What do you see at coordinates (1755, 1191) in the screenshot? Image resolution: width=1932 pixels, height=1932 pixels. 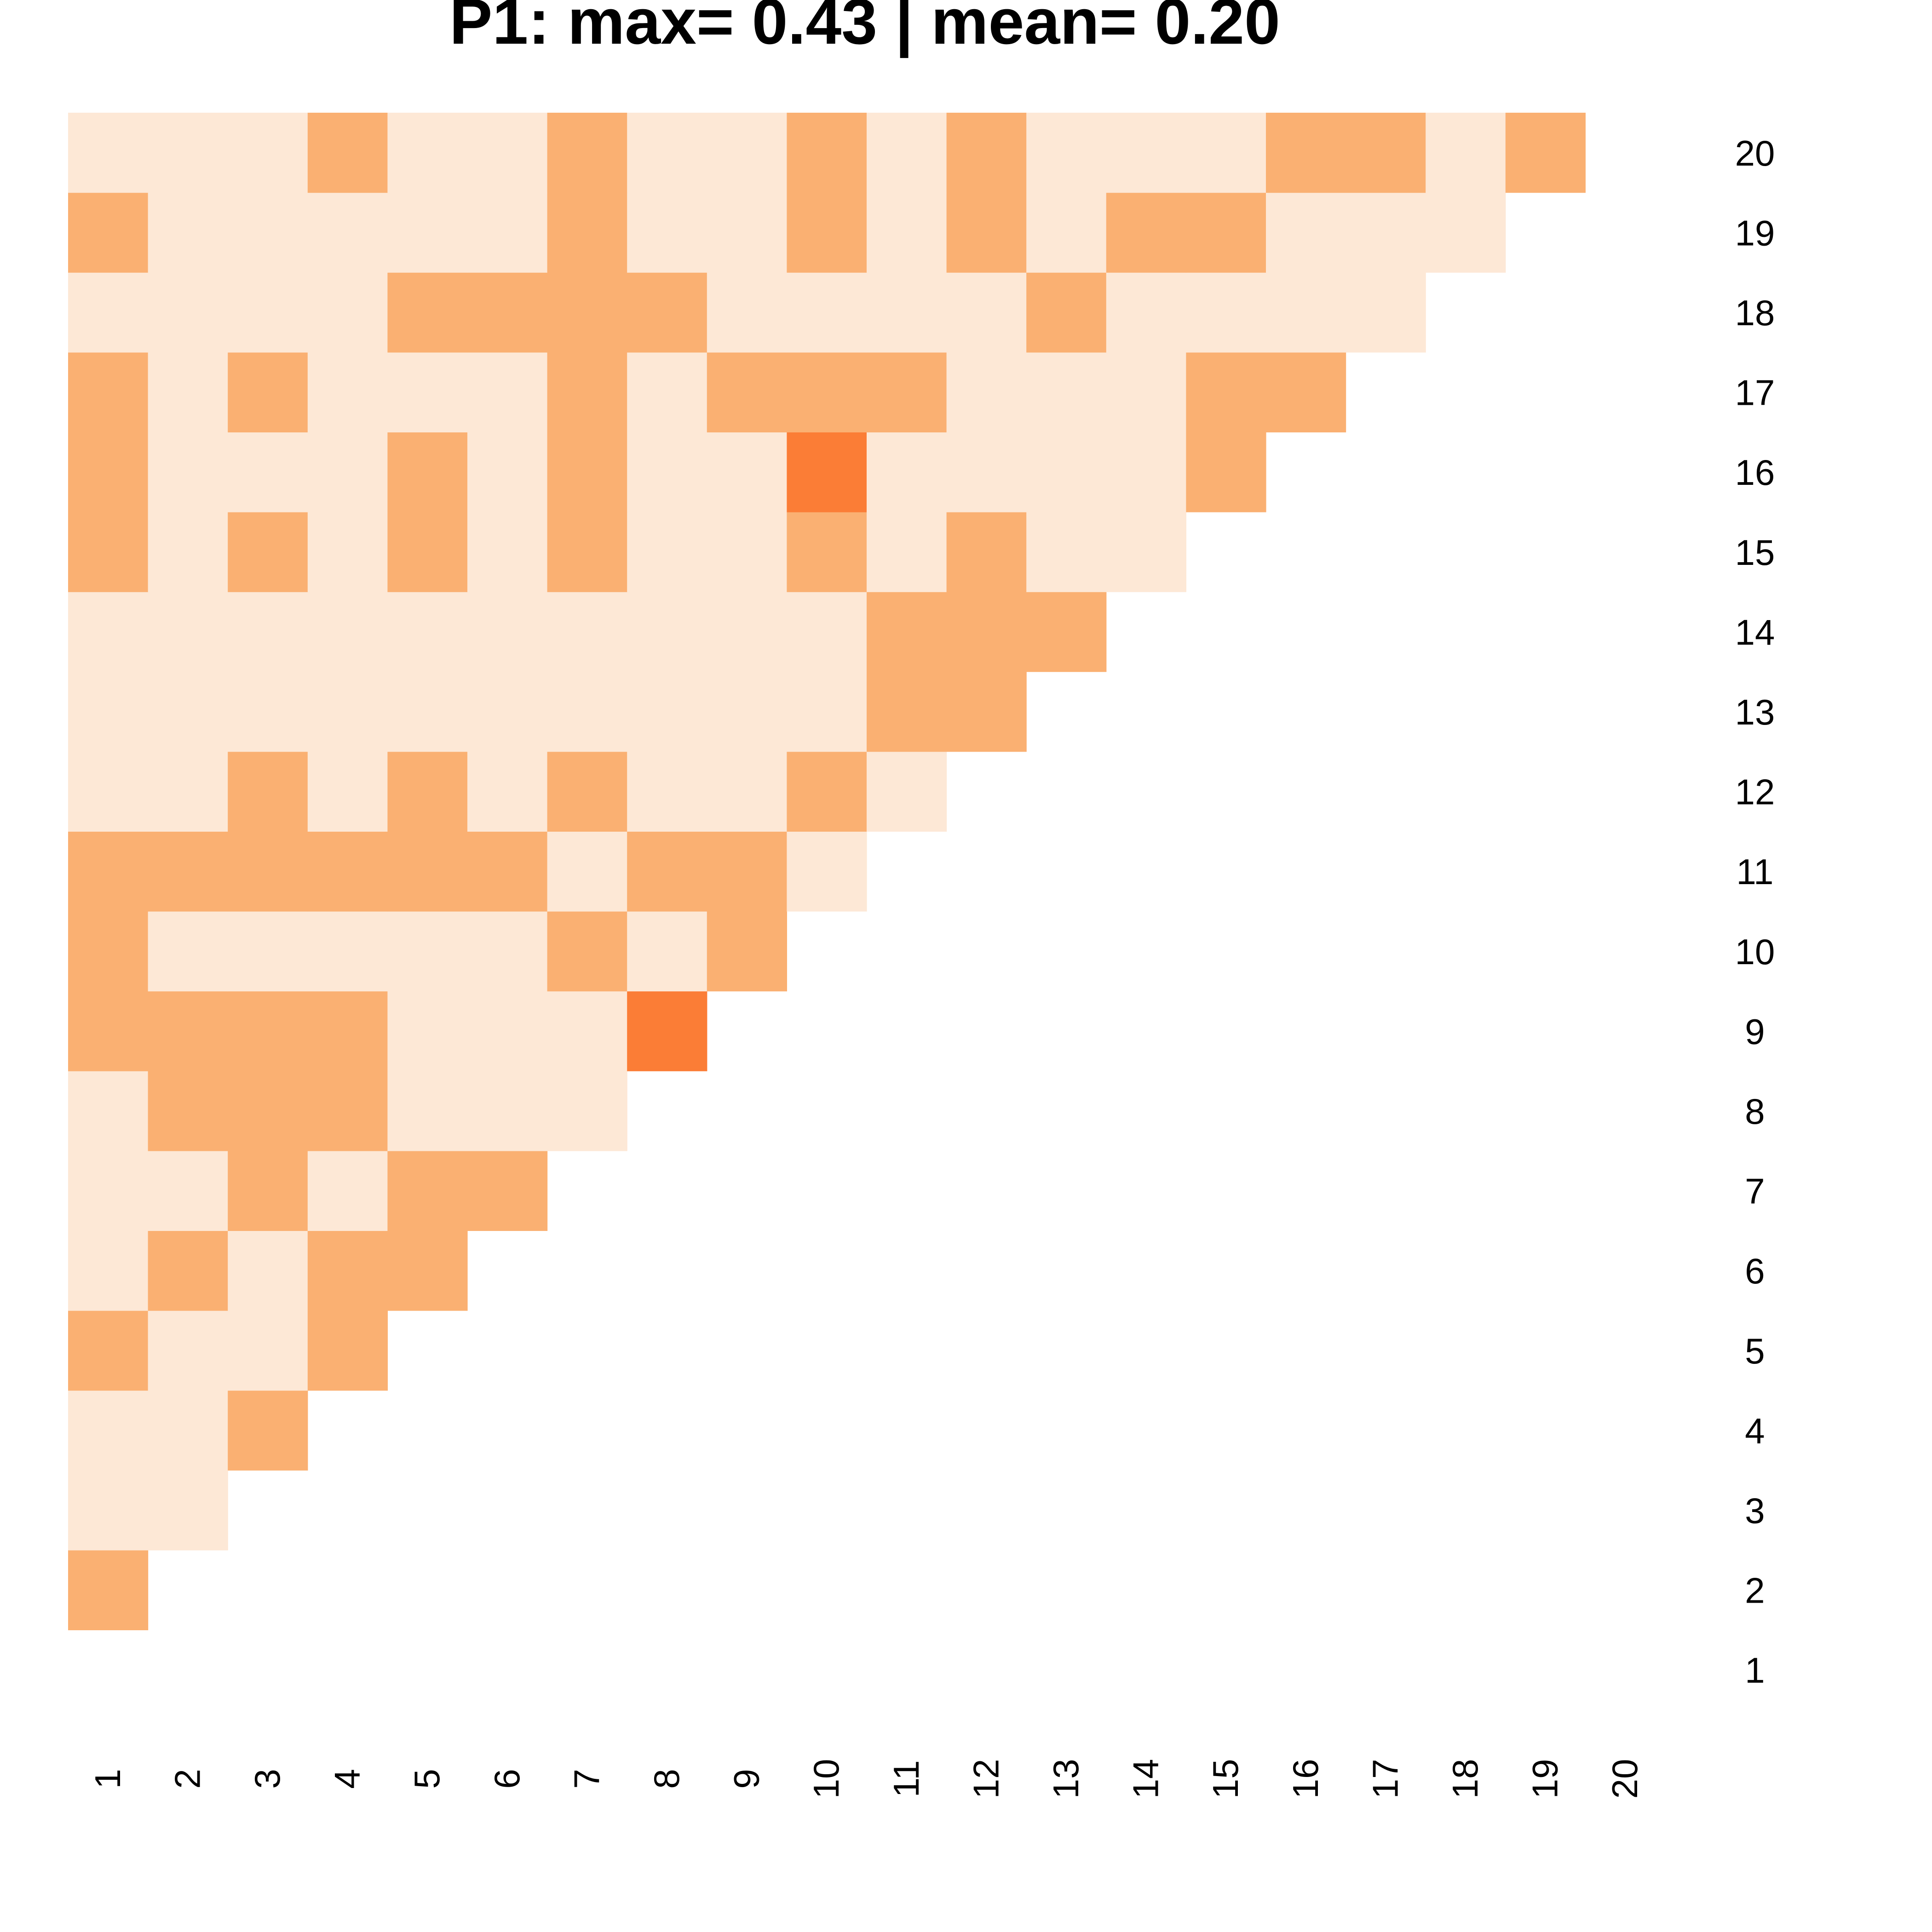 I see `y-tick-label-7: 7` at bounding box center [1755, 1191].